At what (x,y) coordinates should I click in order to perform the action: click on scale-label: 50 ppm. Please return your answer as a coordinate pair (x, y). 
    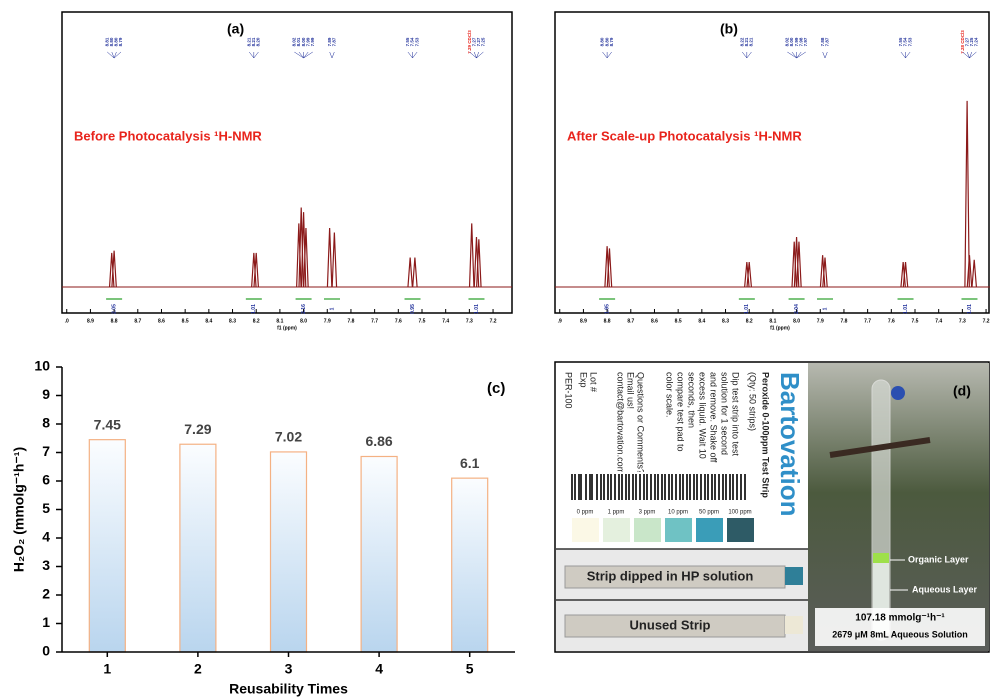
    Looking at the image, I should click on (709, 513).